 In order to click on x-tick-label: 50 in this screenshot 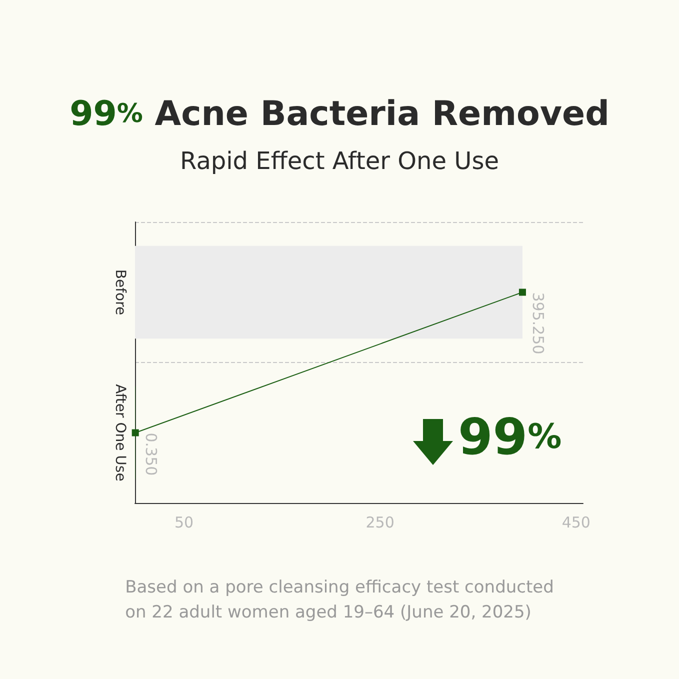, I will do `click(184, 523)`.